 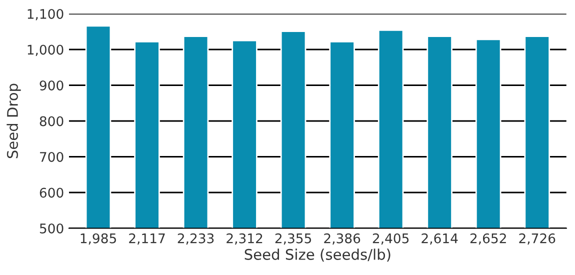 What do you see at coordinates (537, 239) in the screenshot?
I see `x-tick-label: 2,726` at bounding box center [537, 239].